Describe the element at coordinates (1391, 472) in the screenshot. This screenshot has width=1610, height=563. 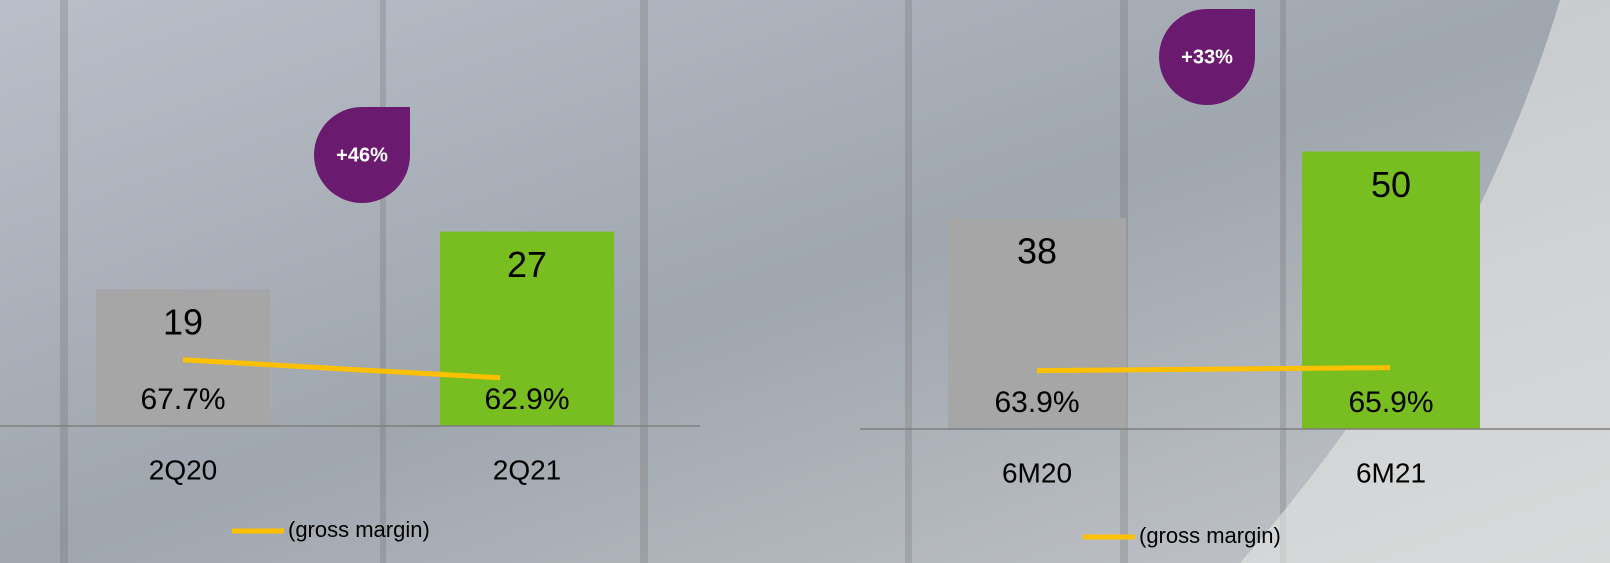
I see `x-tick-label: 6M21` at that location.